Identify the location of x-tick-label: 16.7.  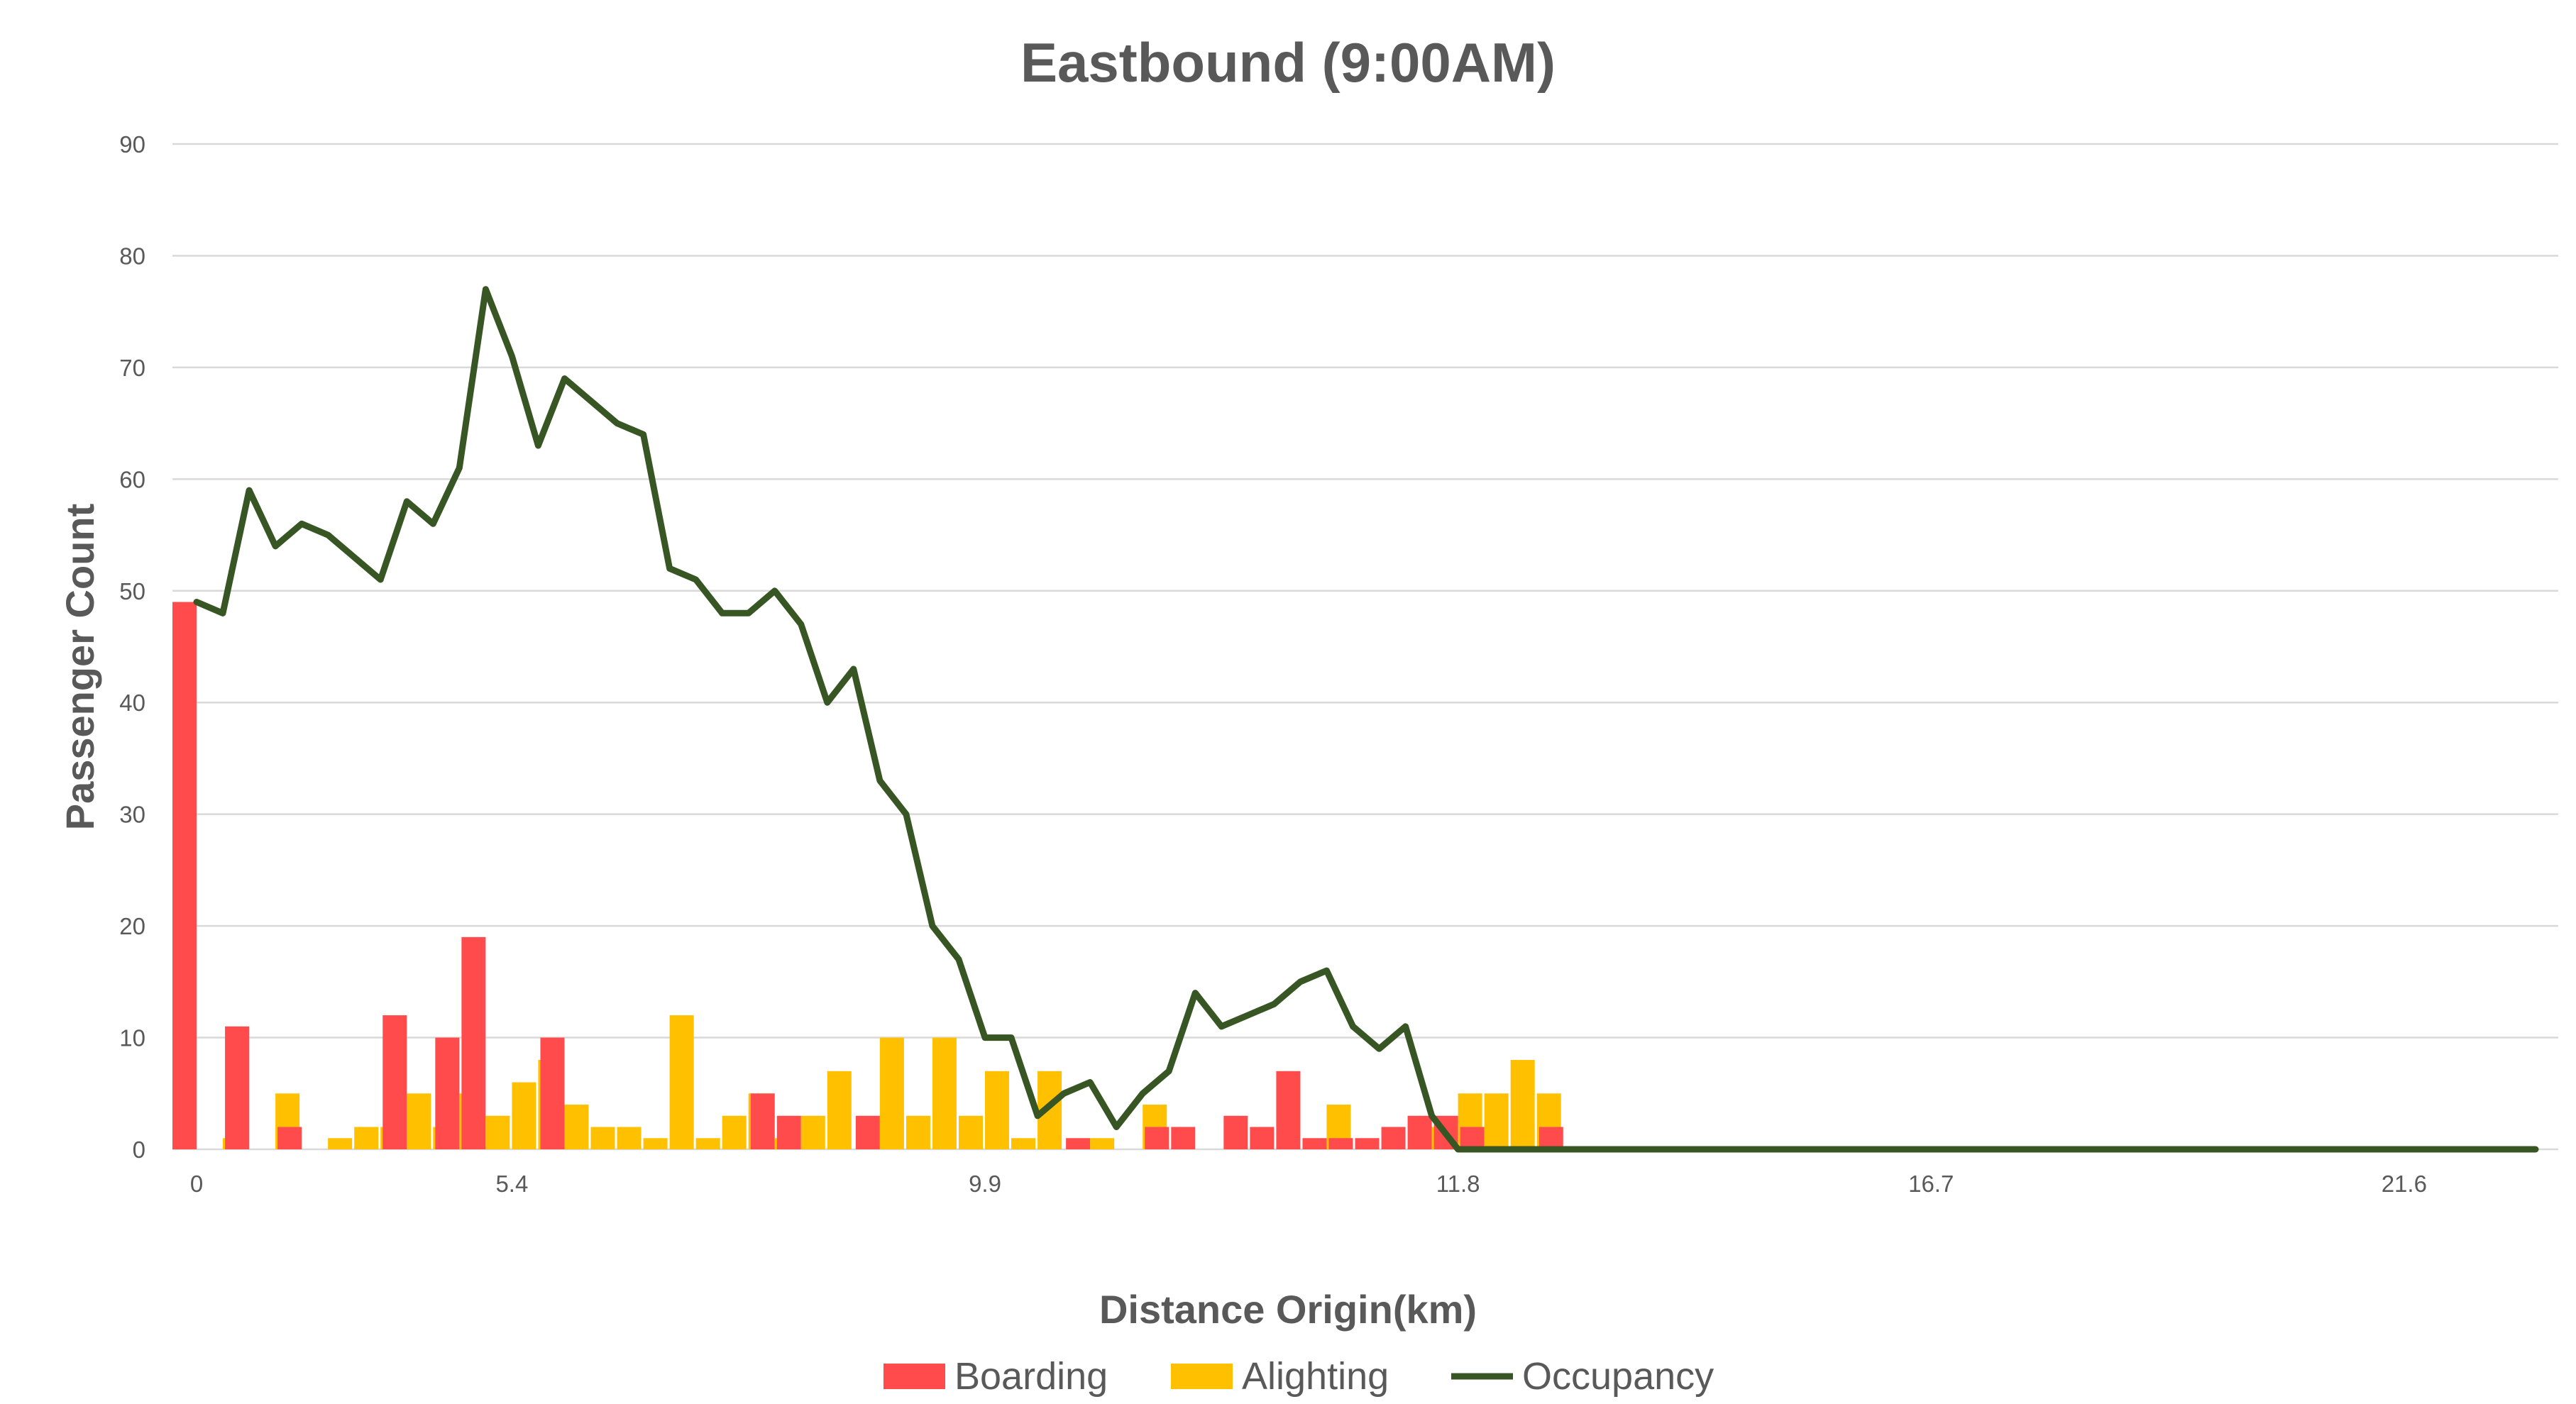
(1931, 1184).